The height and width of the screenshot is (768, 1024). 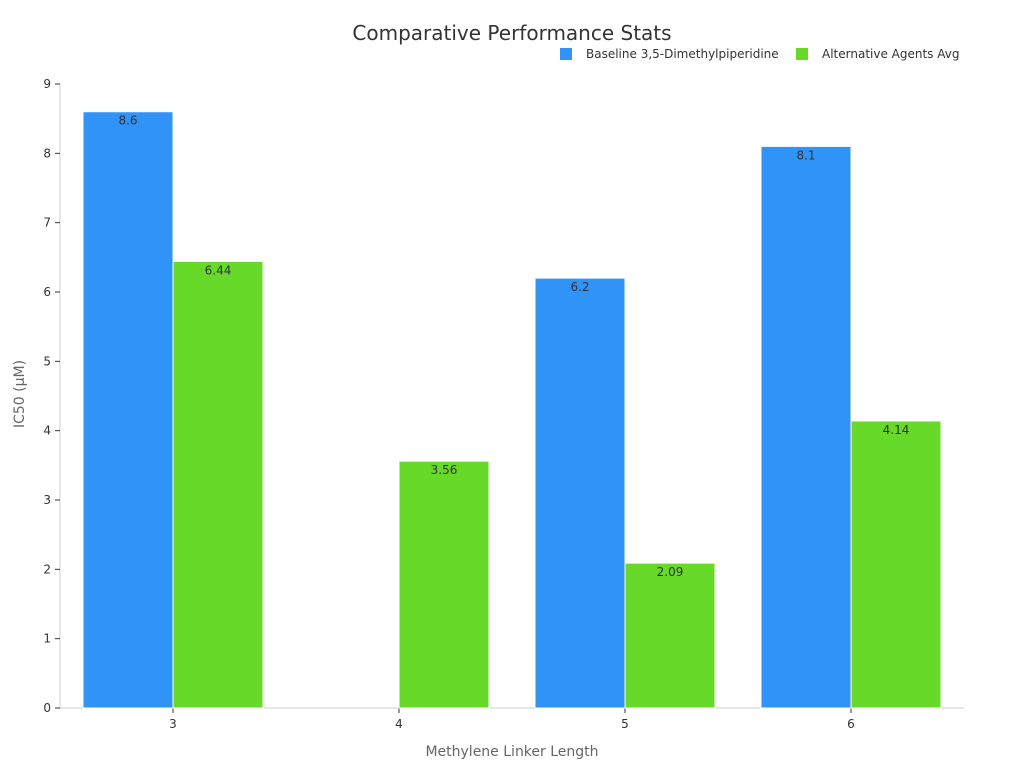 What do you see at coordinates (444, 470) in the screenshot?
I see `data-label: 3.56` at bounding box center [444, 470].